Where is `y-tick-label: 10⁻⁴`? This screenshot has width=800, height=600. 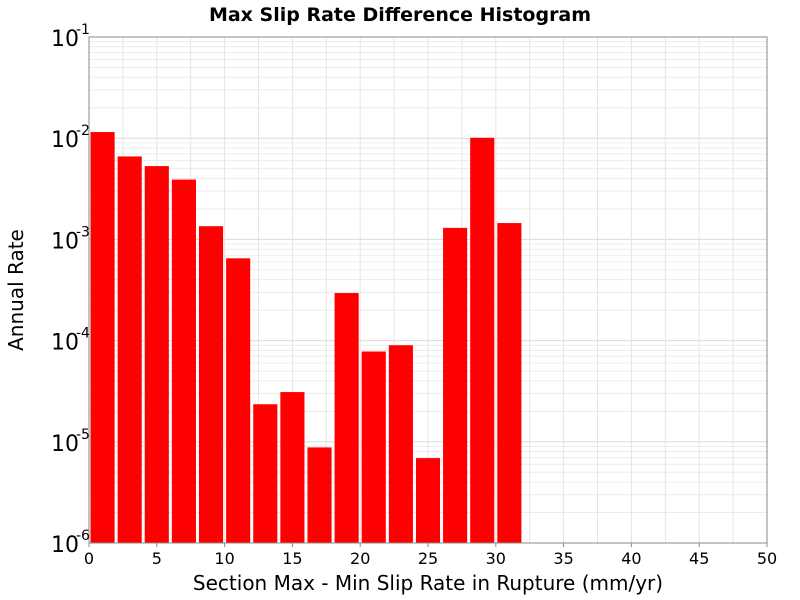
y-tick-label: 10⁻⁴ is located at coordinates (70, 341).